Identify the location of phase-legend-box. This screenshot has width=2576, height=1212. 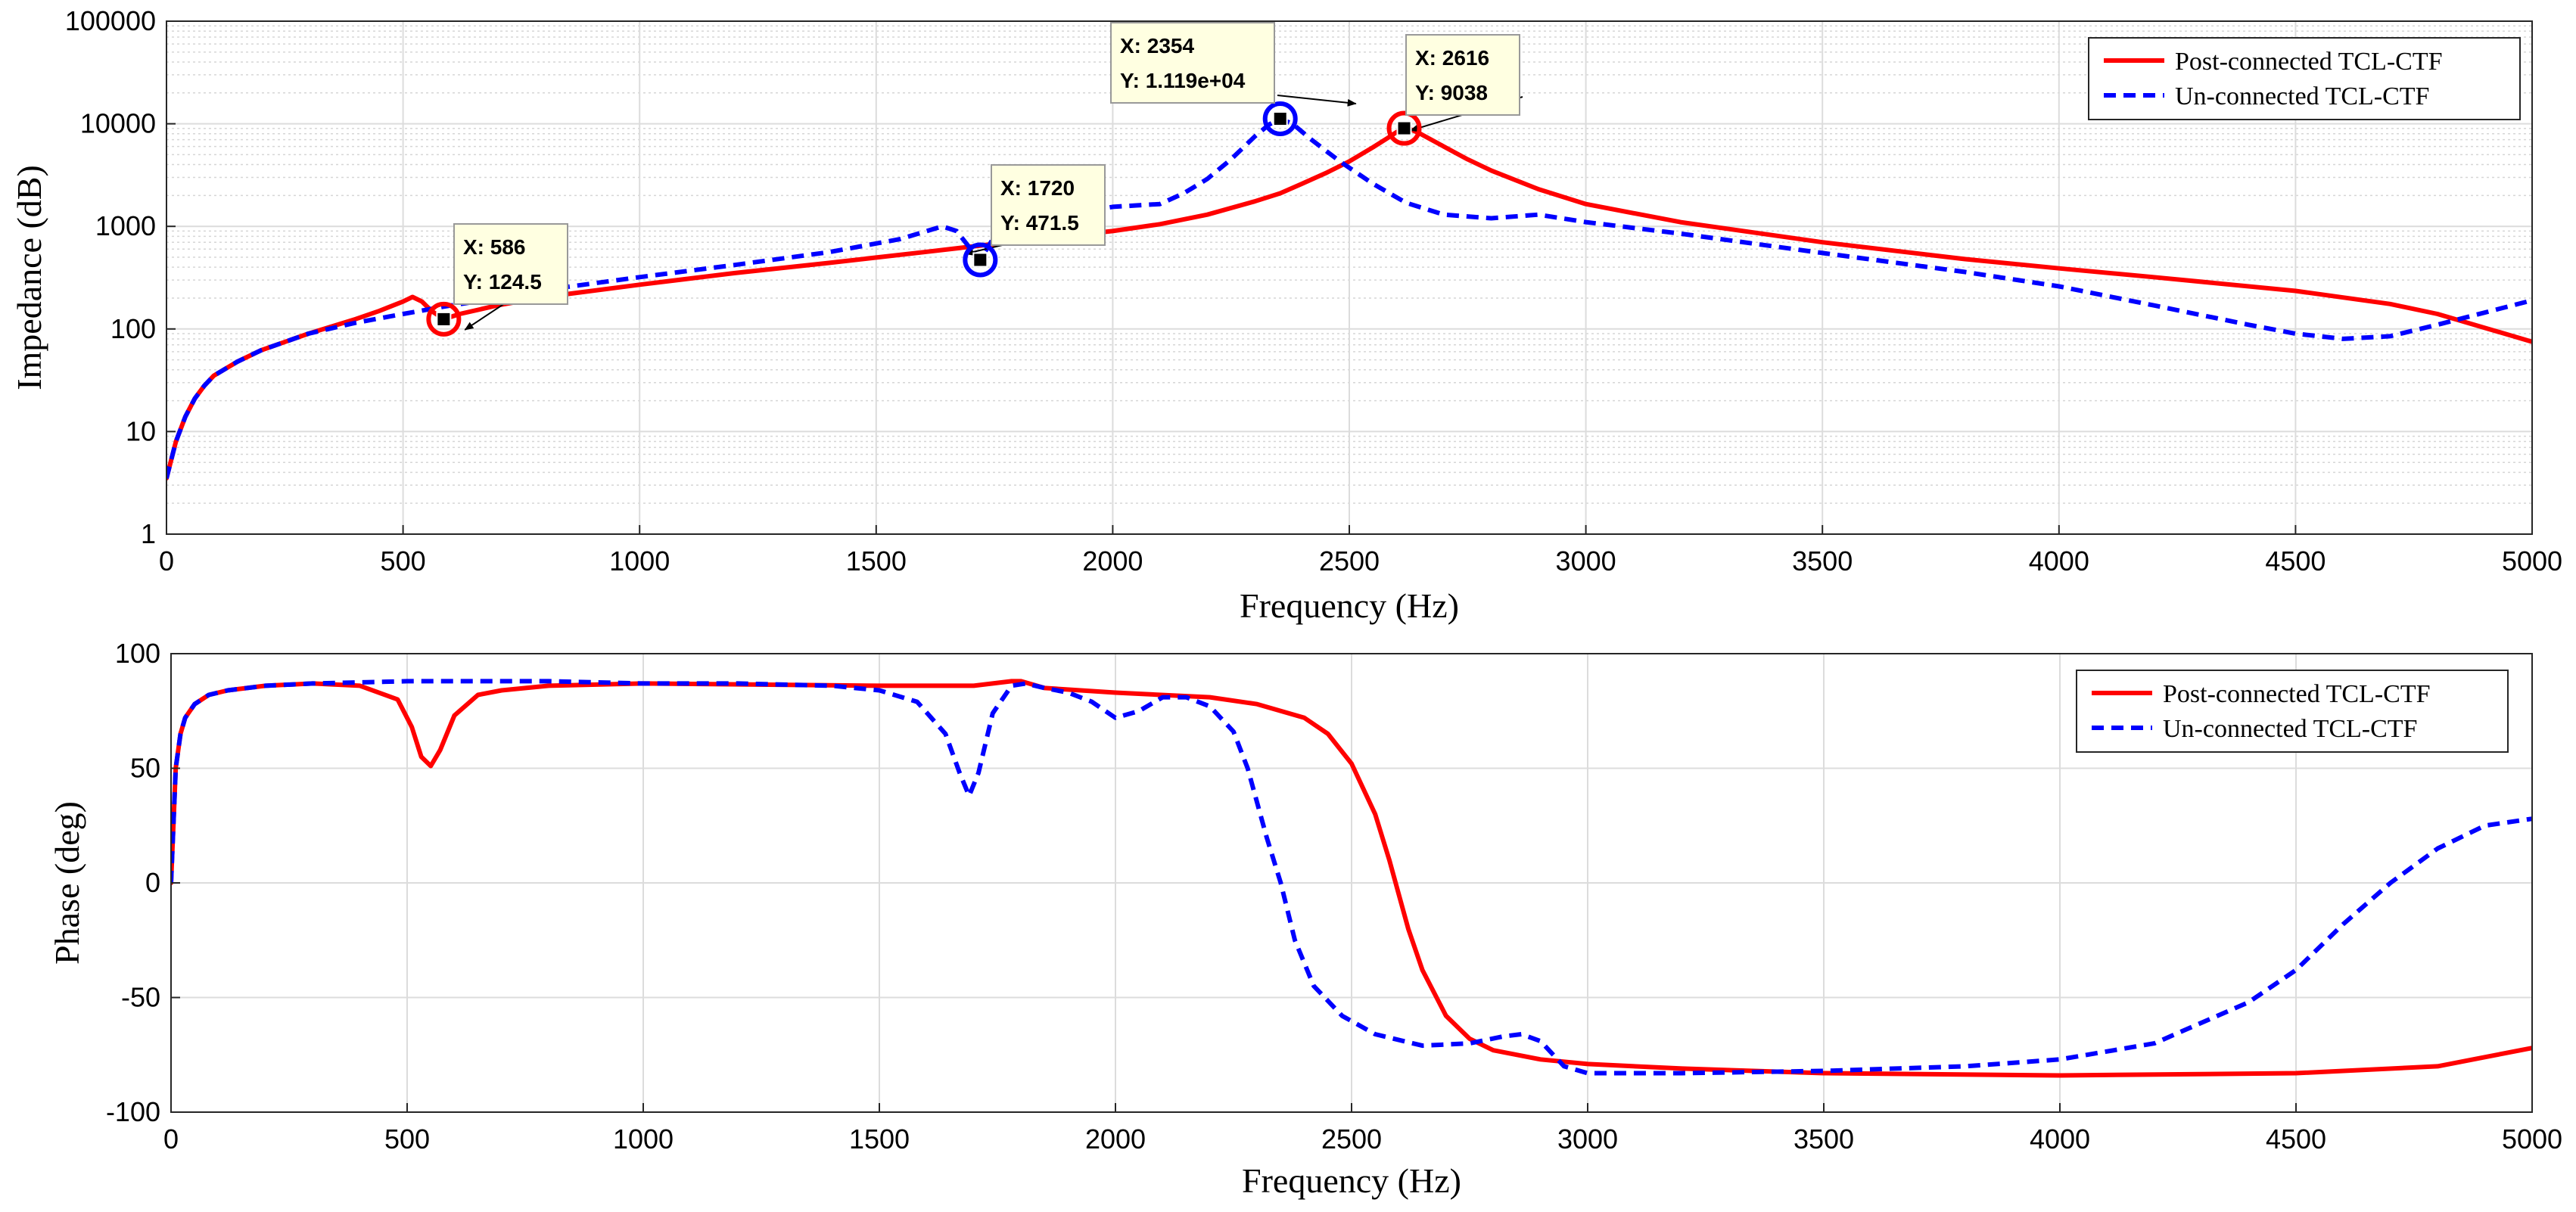
(2292, 711).